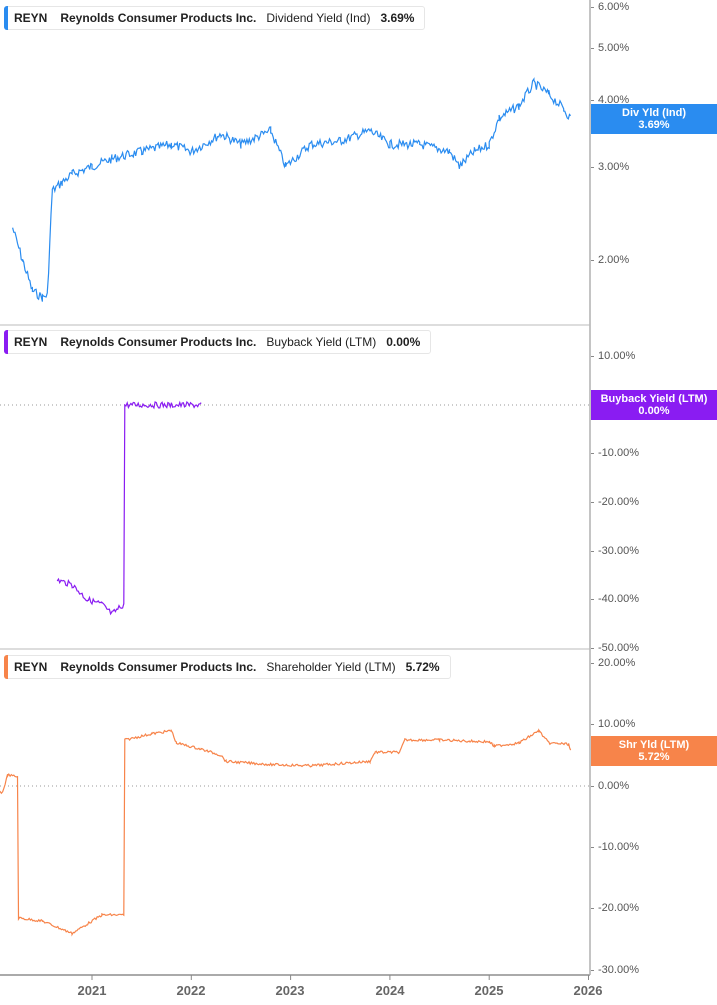 This screenshot has width=717, height=1005. Describe the element at coordinates (610, 786) in the screenshot. I see `y-tick: 0.00%` at that location.